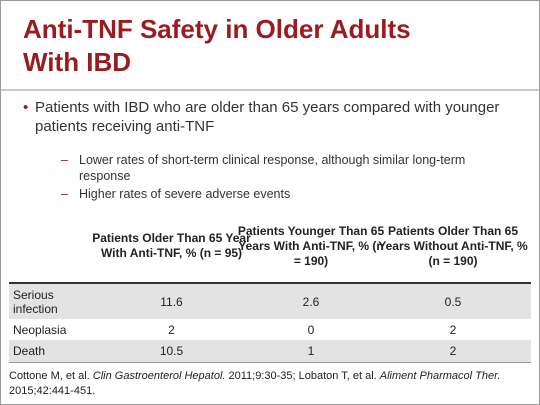 The width and height of the screenshot is (540, 405). What do you see at coordinates (440, 376) in the screenshot?
I see `citation-journal: Aliment Pharmacol Ther.` at bounding box center [440, 376].